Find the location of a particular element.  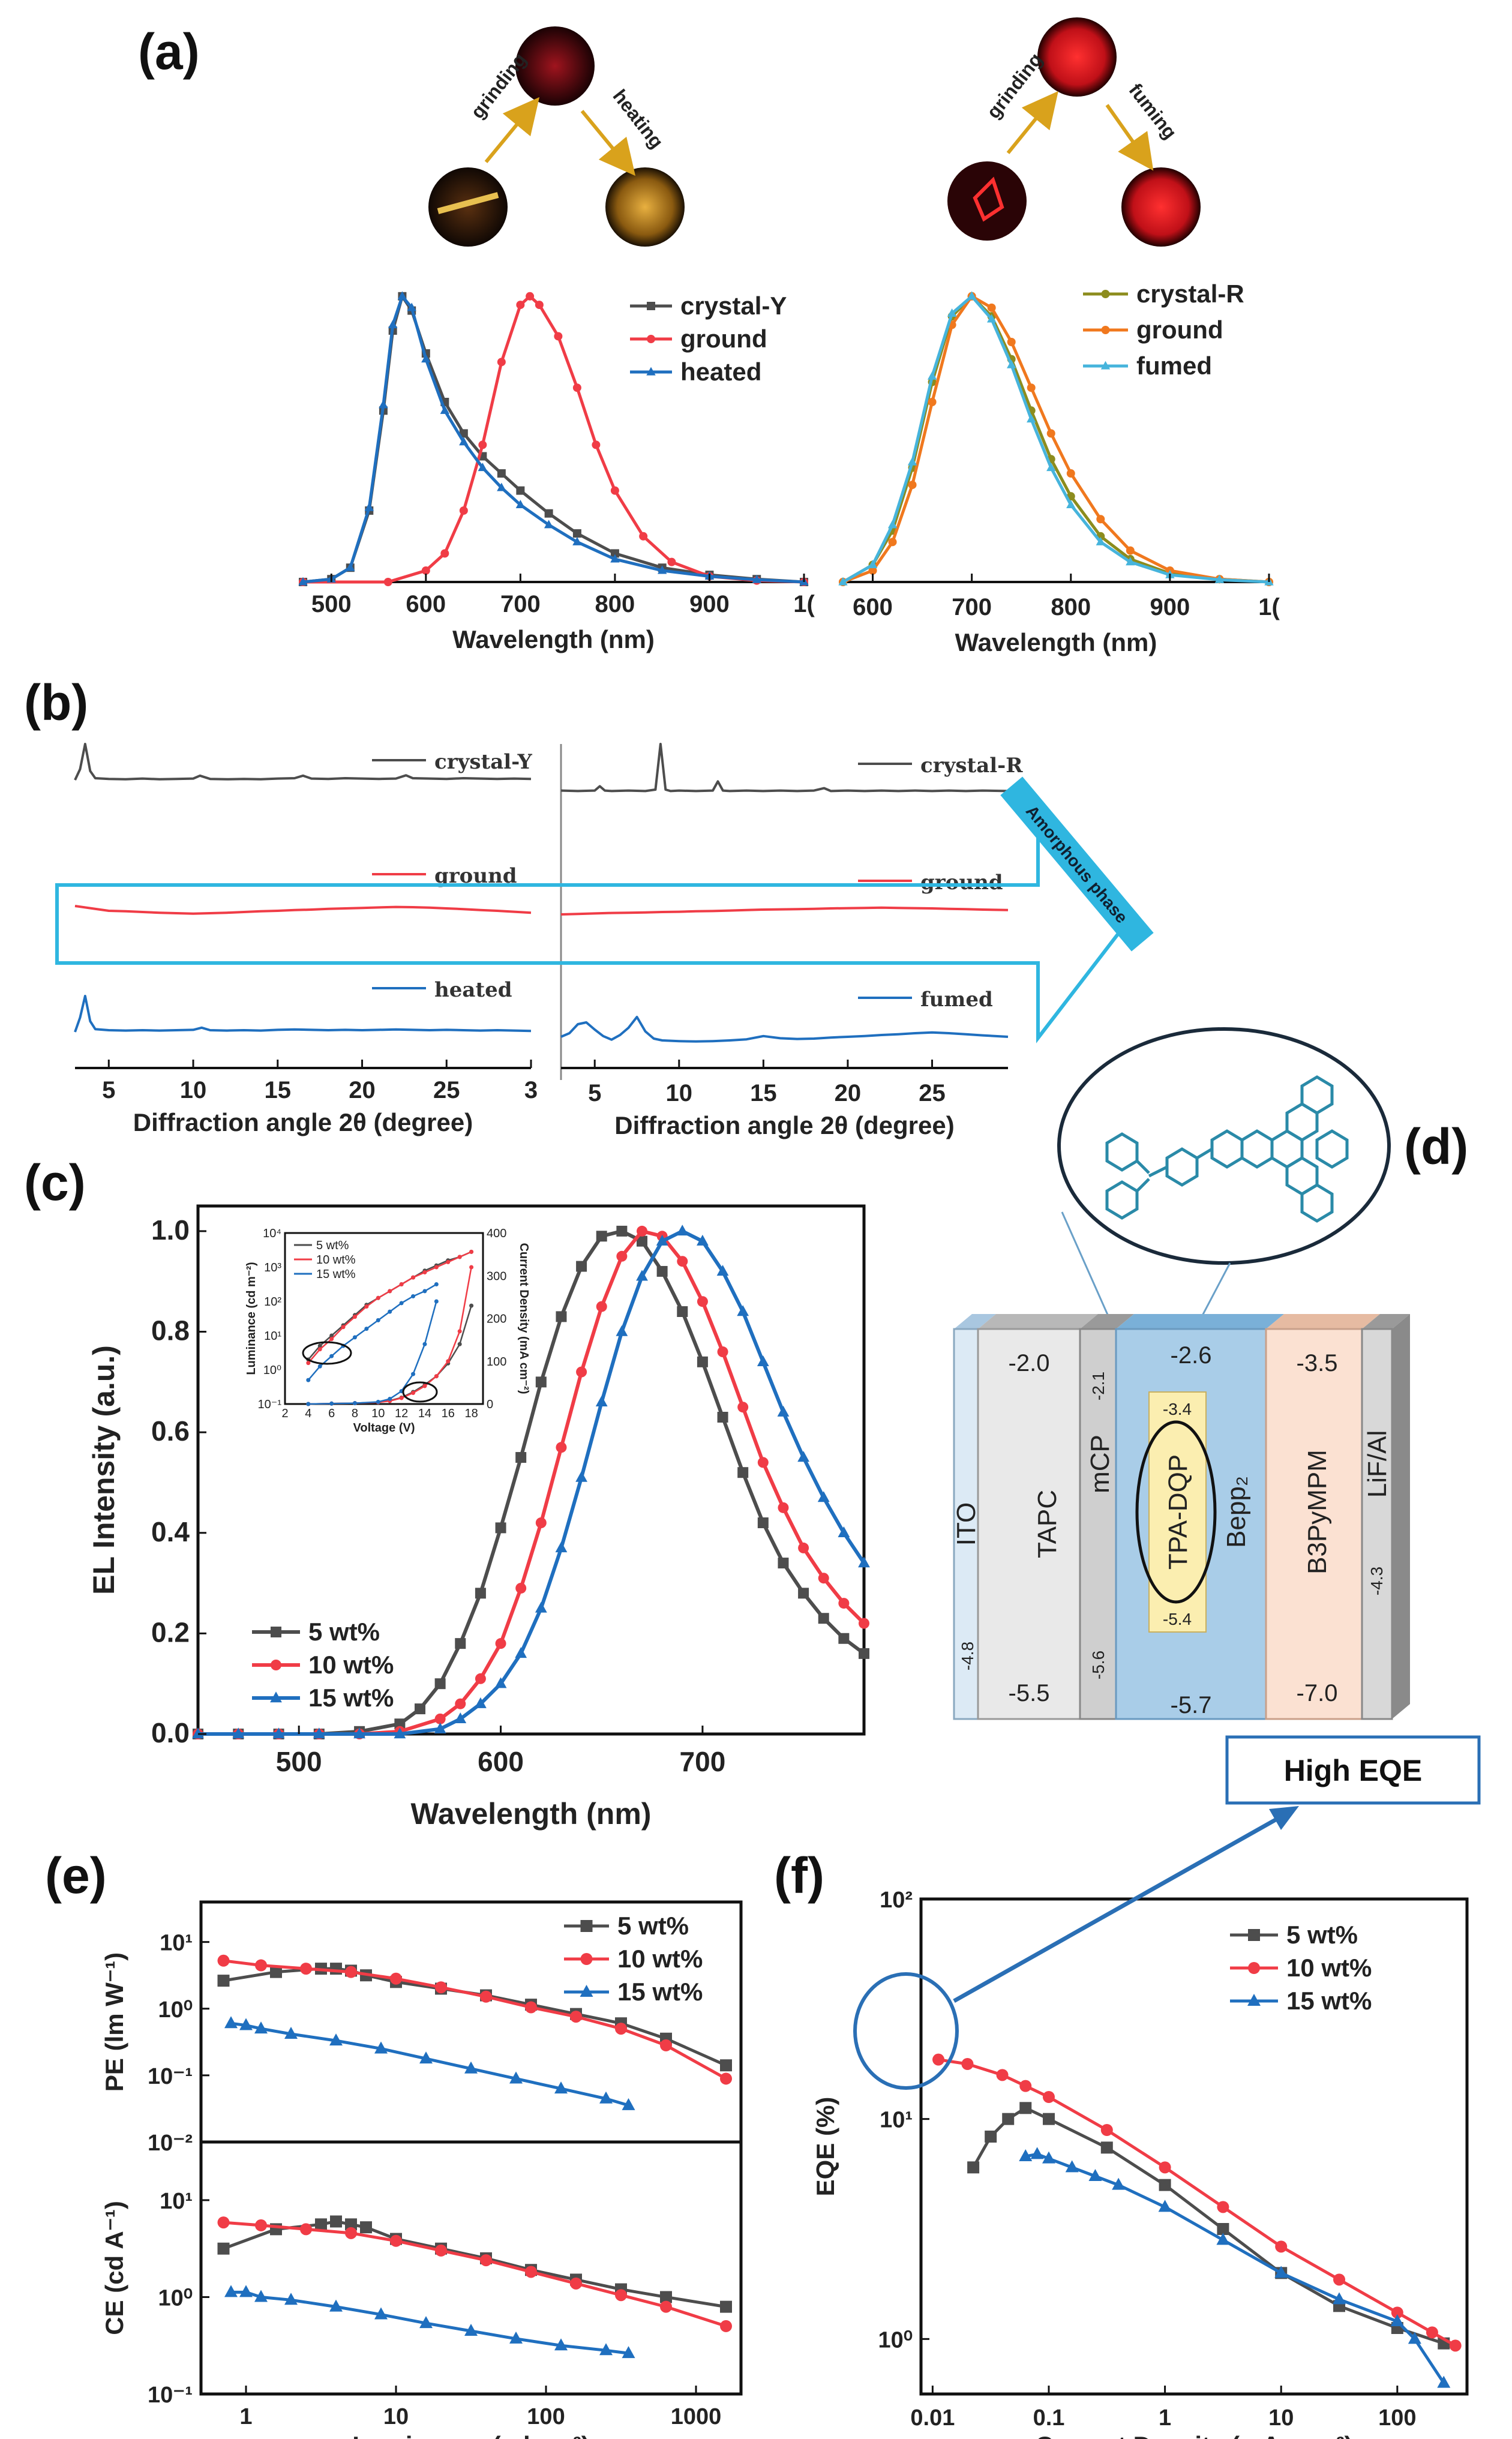

ring-q8 is located at coordinates (1332, 1149).